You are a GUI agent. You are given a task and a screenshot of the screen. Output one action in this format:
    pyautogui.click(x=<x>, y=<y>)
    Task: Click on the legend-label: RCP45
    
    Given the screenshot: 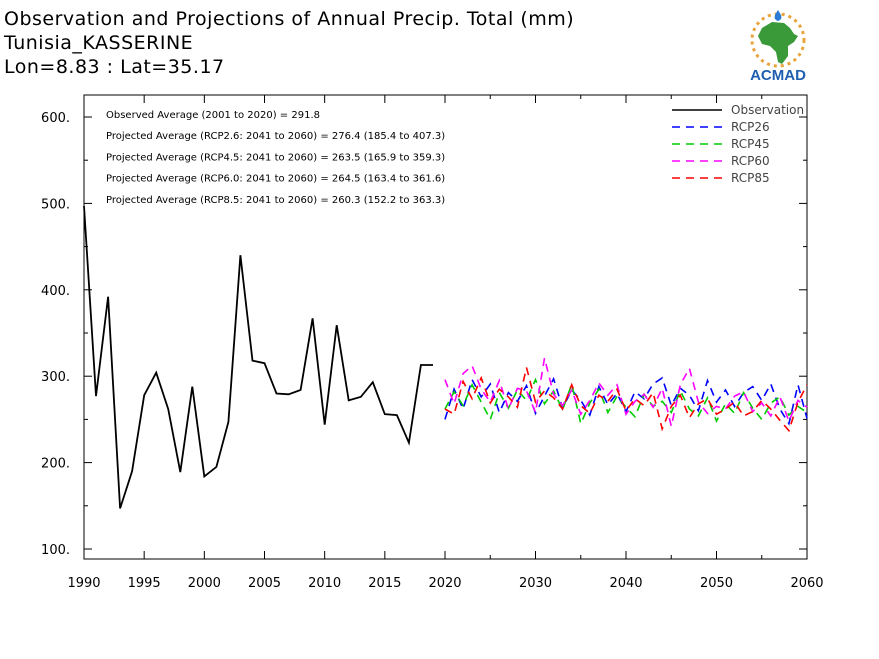 What is the action you would take?
    pyautogui.click(x=750, y=144)
    